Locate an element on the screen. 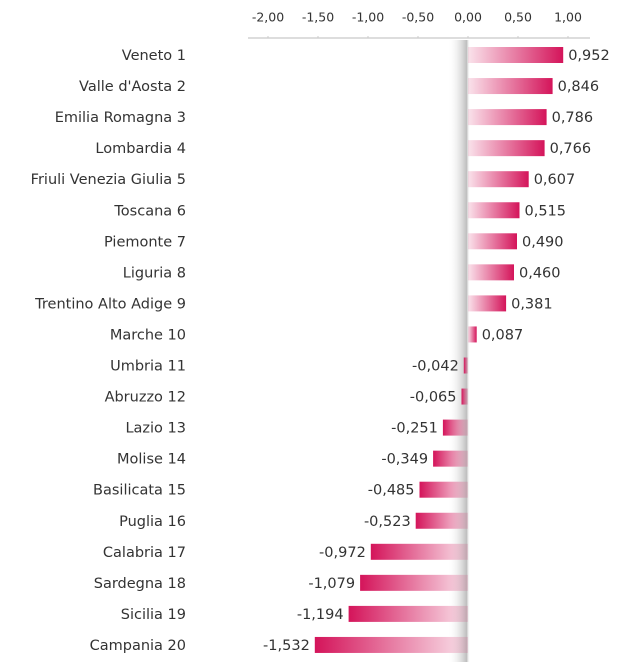 The image size is (624, 662). x-tick-label: -2,00 is located at coordinates (268, 17).